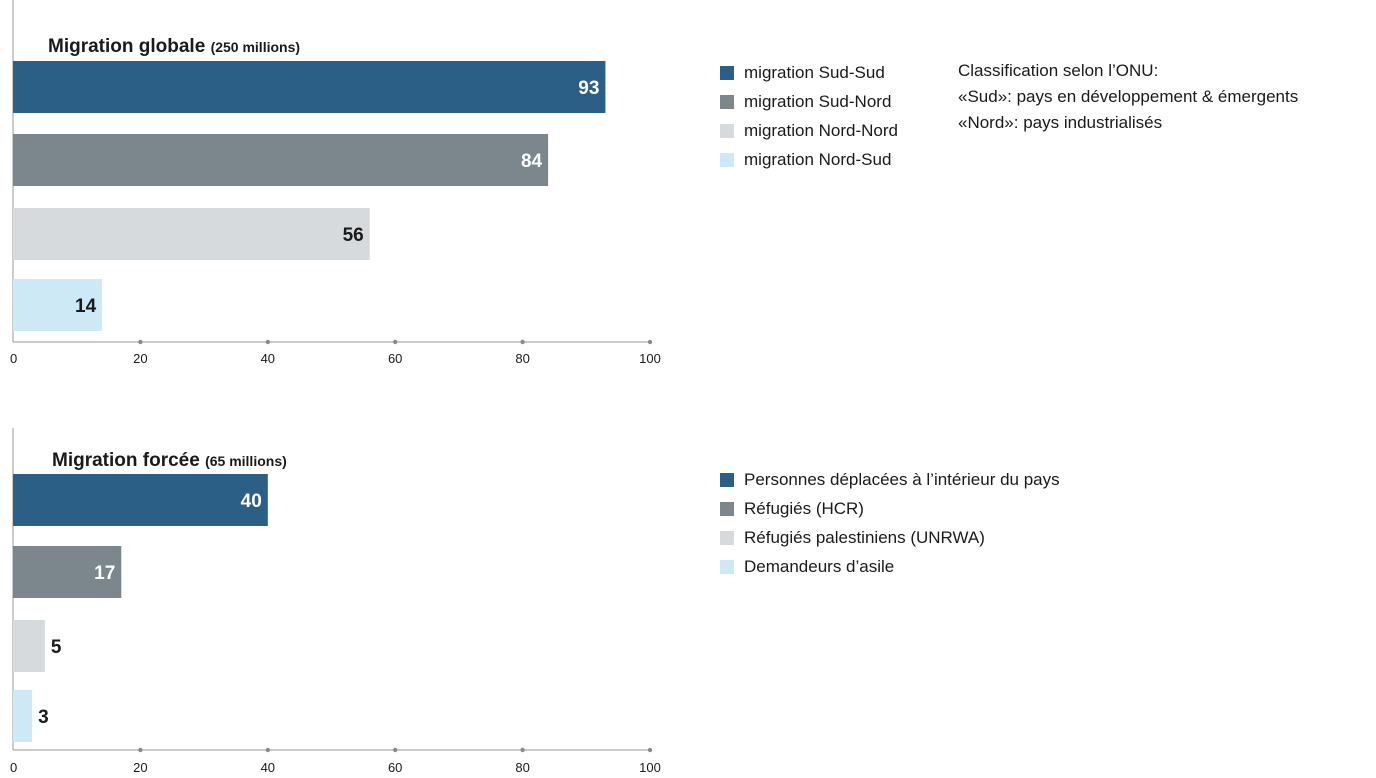 This screenshot has height=778, width=1376. I want to click on data-label: 56, so click(353, 235).